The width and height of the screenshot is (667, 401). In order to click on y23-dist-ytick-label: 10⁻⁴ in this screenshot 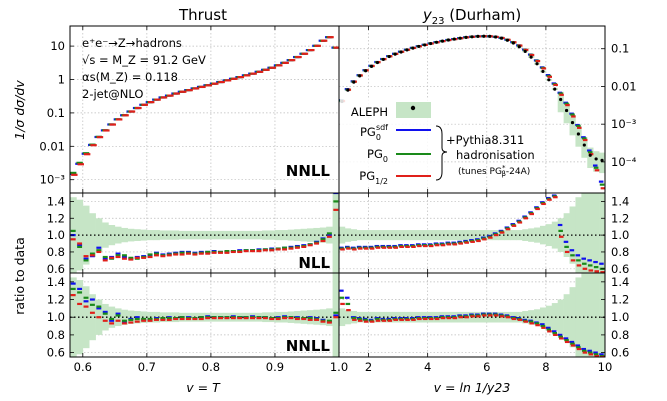, I will do `click(624, 162)`.